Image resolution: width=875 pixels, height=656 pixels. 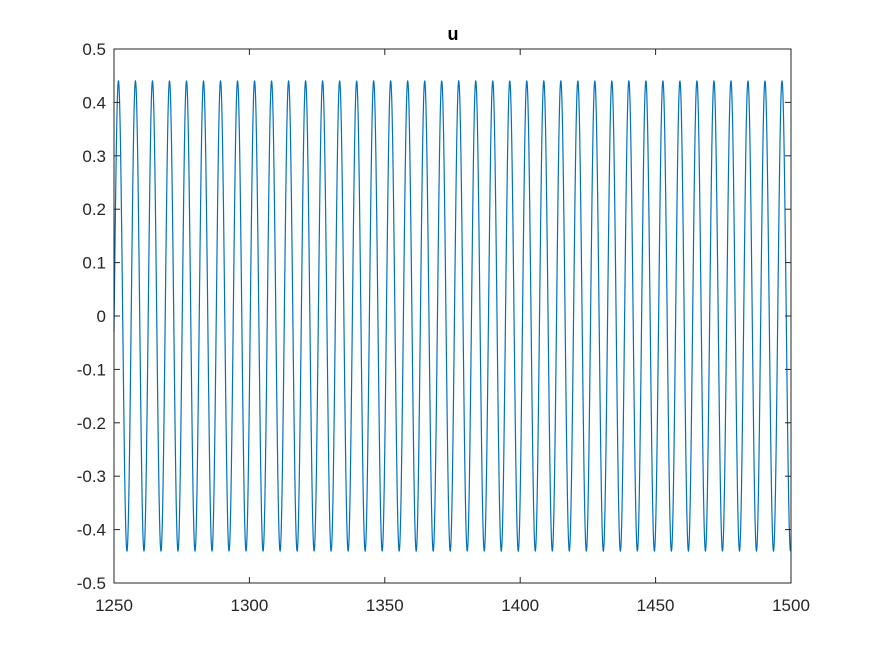 What do you see at coordinates (114, 605) in the screenshot?
I see `x-tick-label: 1250` at bounding box center [114, 605].